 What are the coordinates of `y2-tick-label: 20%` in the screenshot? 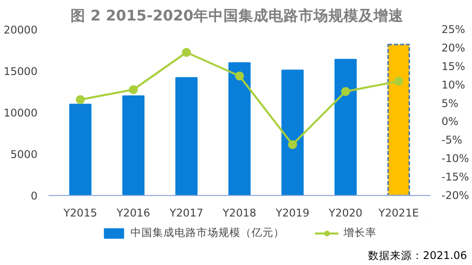 It's located at (454, 47).